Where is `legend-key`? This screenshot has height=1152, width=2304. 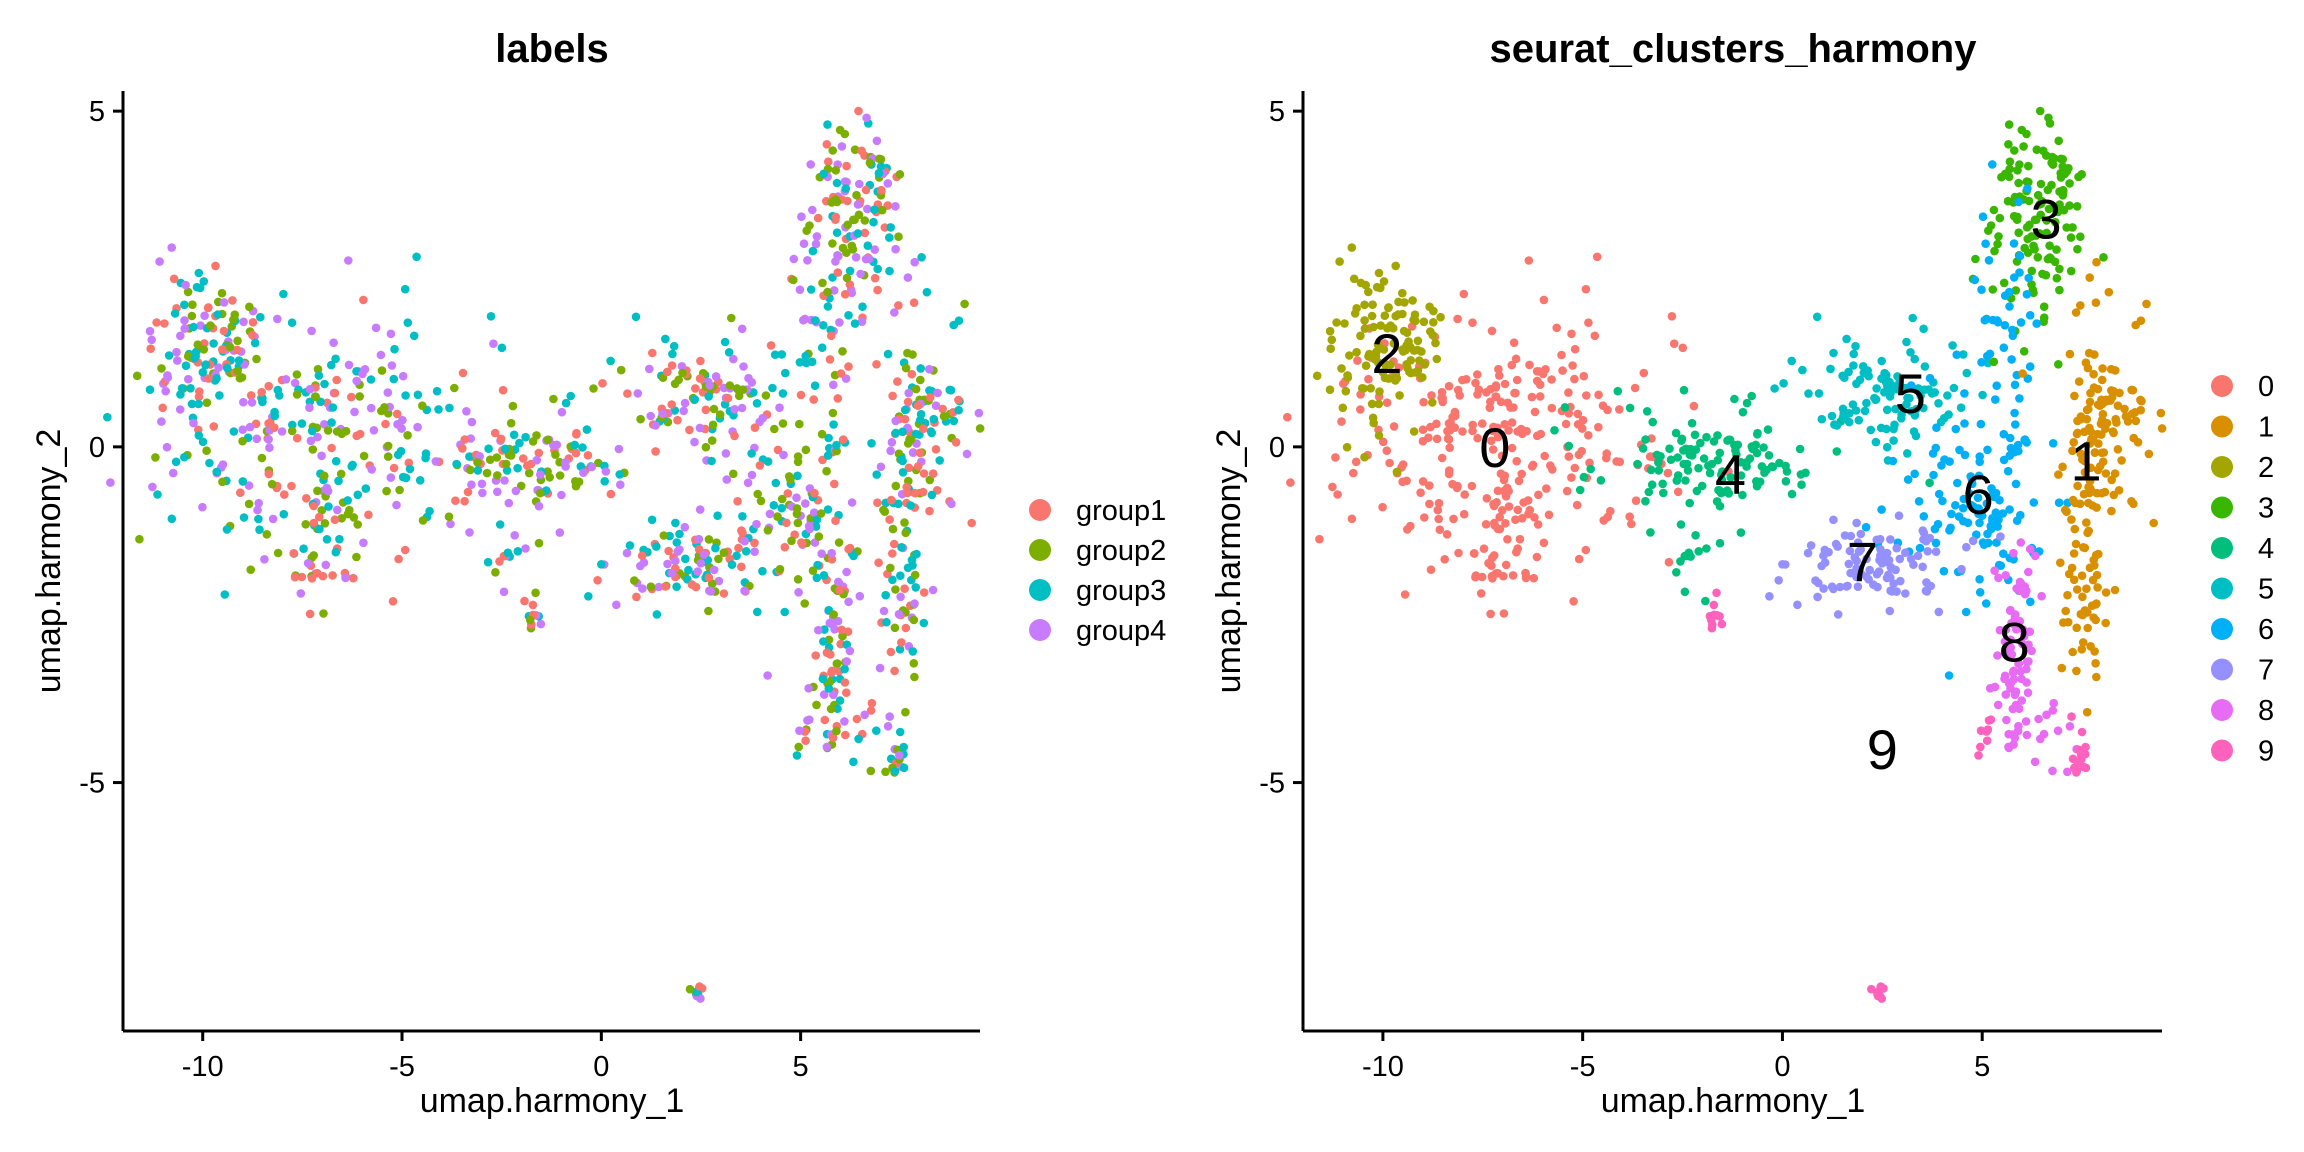 legend-key is located at coordinates (2222, 750).